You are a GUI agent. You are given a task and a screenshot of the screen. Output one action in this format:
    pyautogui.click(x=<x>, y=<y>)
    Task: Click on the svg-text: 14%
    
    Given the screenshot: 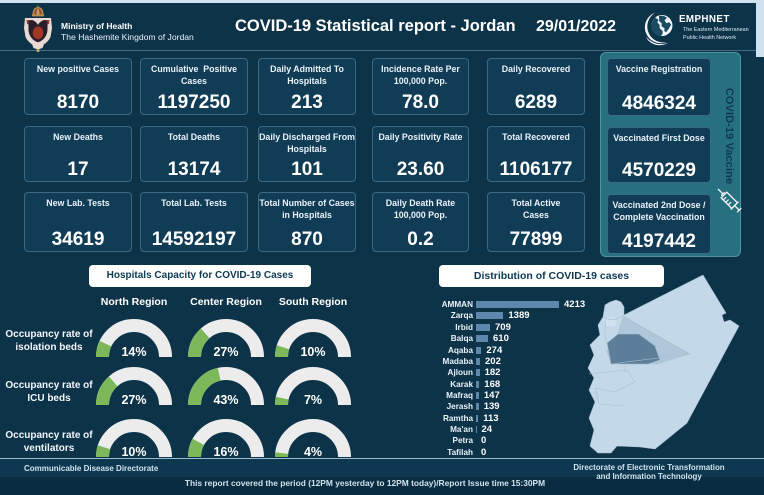 What is the action you would take?
    pyautogui.click(x=133, y=351)
    